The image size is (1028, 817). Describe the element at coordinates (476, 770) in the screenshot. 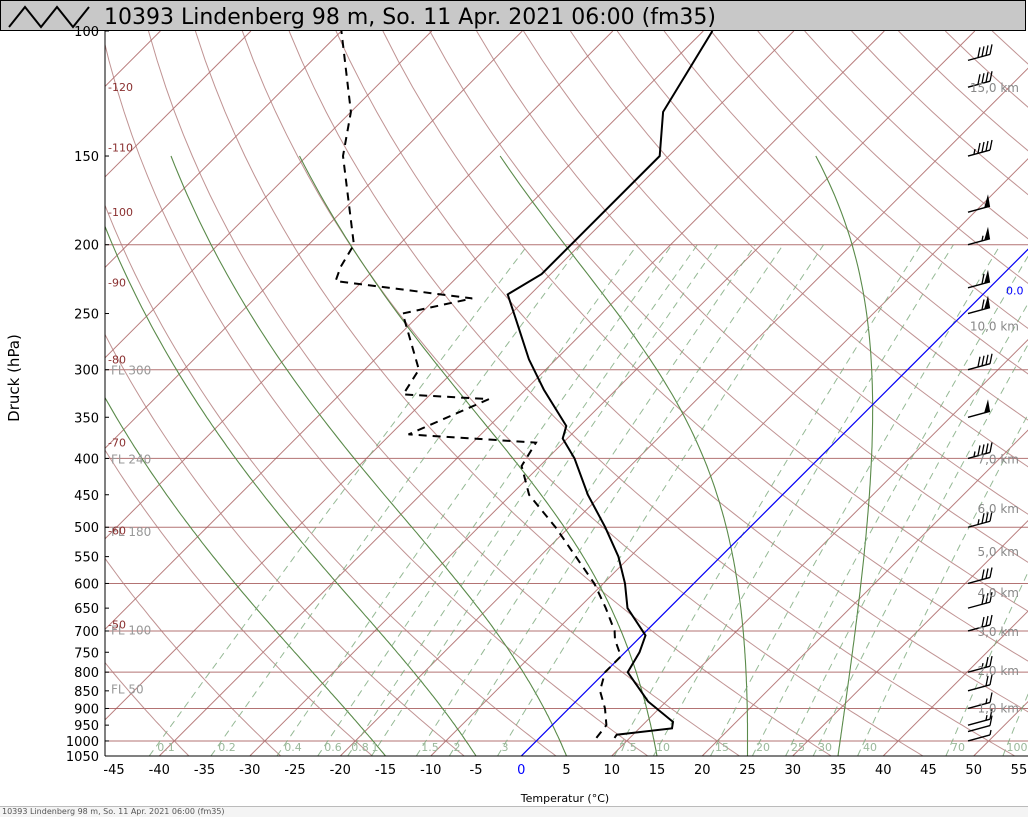

I see `x-tick-label: -5` at that location.